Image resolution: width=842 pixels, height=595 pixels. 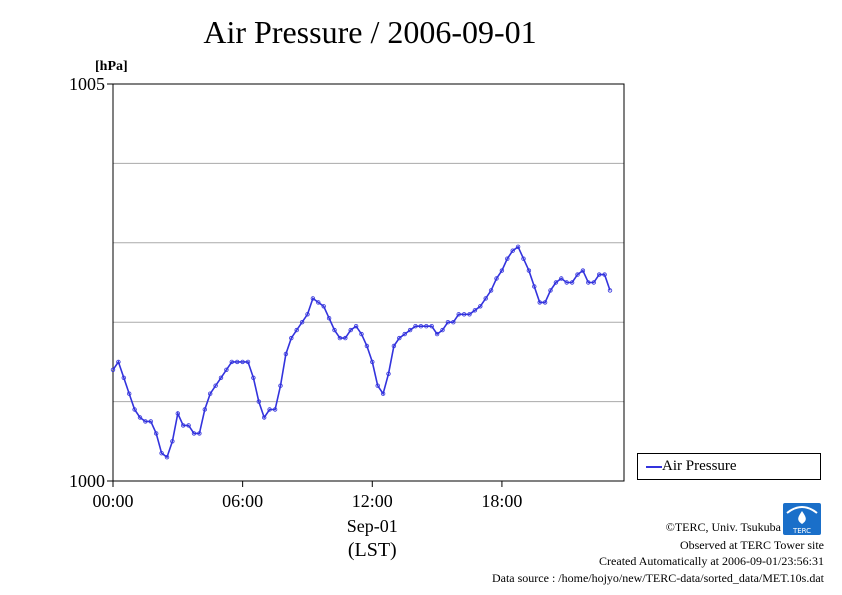 What do you see at coordinates (242, 501) in the screenshot?
I see `x-tick-label: 06:00` at bounding box center [242, 501].